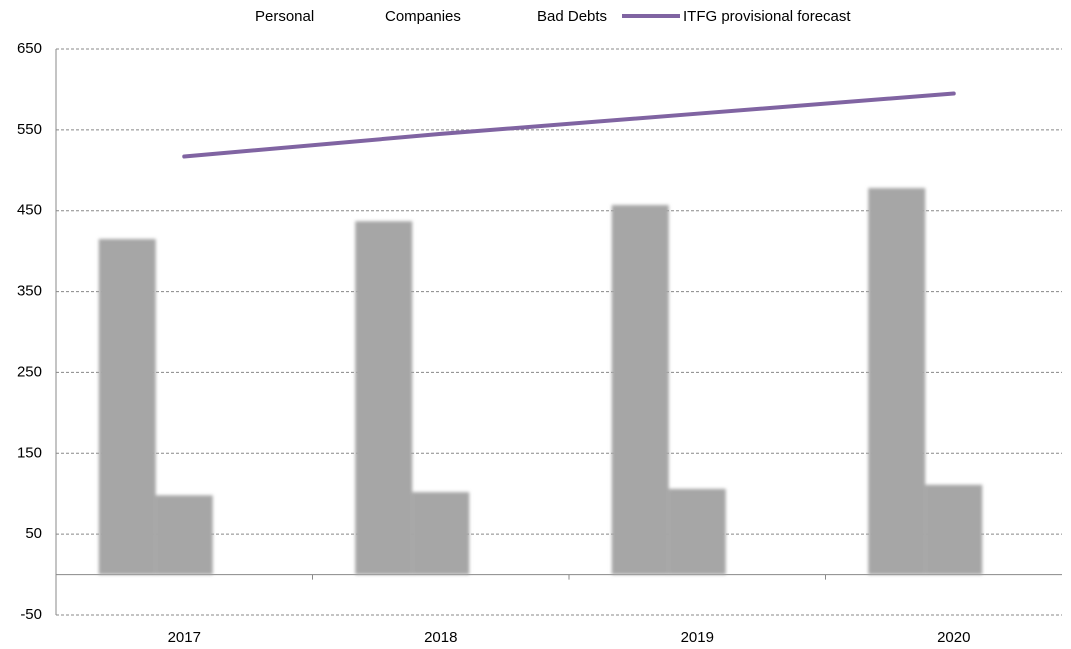  Describe the element at coordinates (29, 129) in the screenshot. I see `y-tick-label: 550` at that location.